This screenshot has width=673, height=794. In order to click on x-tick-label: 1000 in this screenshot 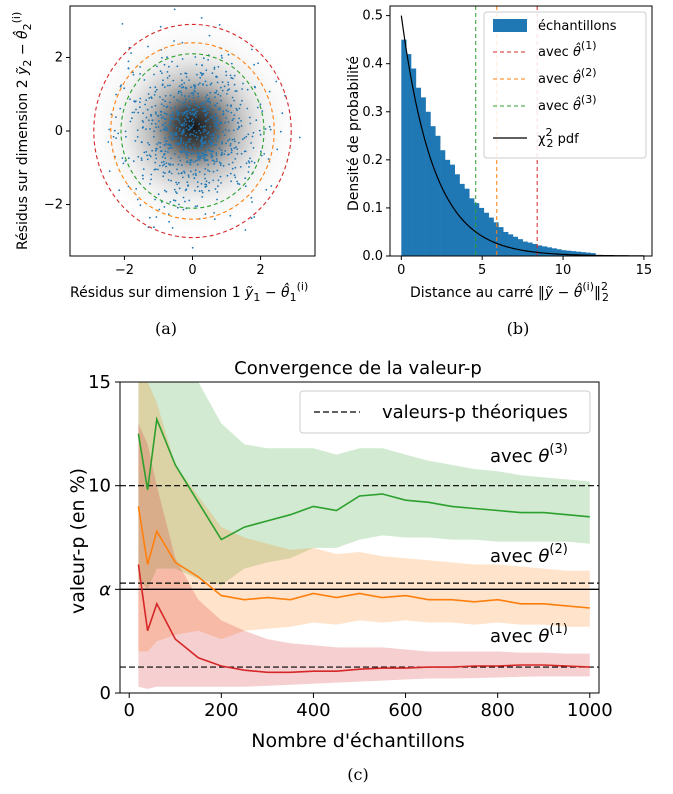, I will do `click(590, 710)`.